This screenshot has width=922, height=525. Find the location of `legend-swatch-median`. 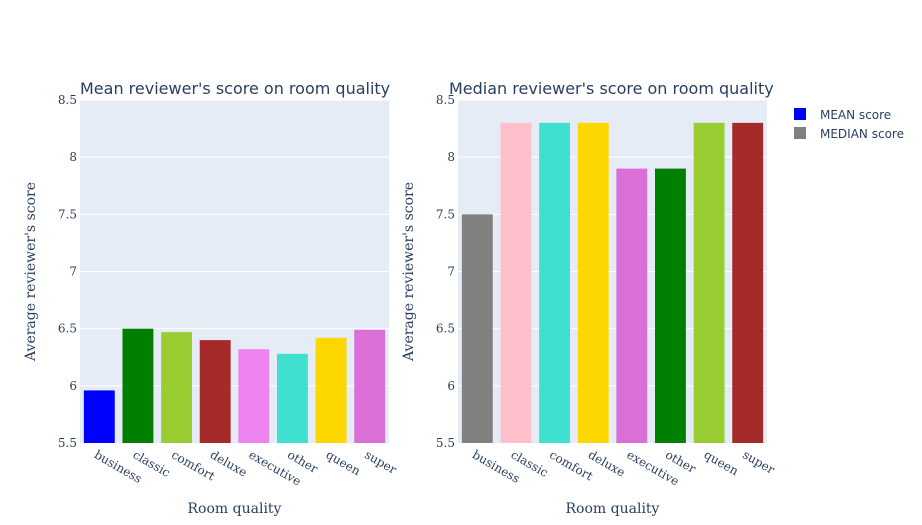

legend-swatch-median is located at coordinates (800, 133).